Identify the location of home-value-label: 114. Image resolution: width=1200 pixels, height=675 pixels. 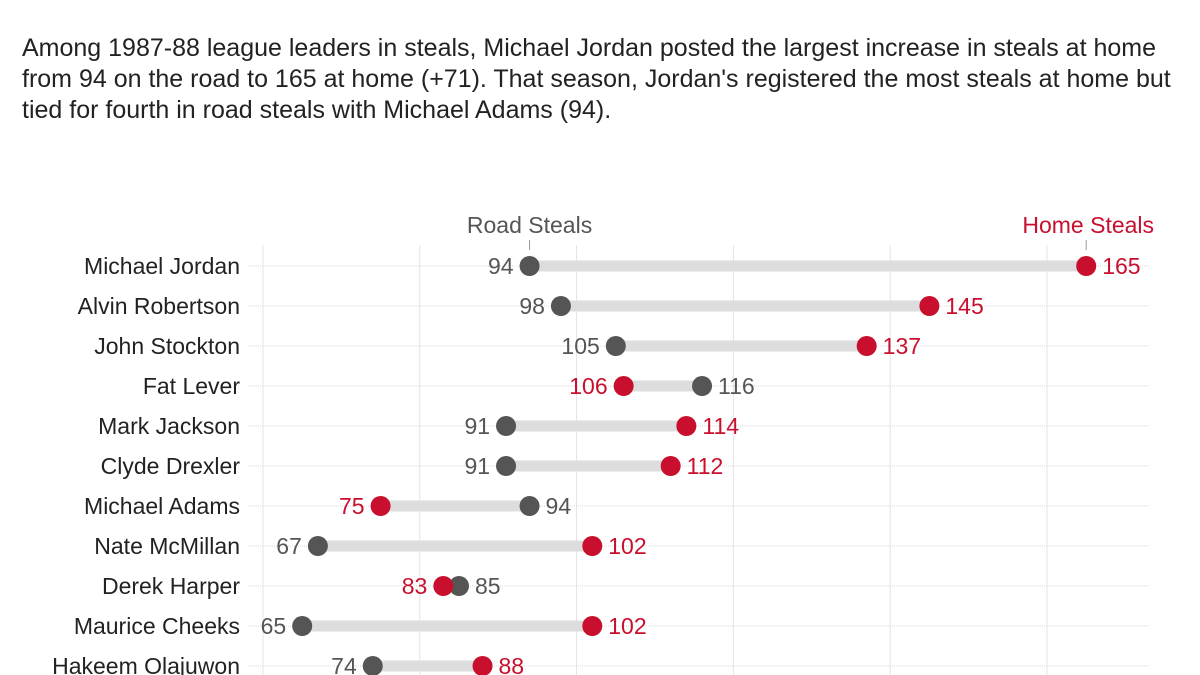
(720, 426).